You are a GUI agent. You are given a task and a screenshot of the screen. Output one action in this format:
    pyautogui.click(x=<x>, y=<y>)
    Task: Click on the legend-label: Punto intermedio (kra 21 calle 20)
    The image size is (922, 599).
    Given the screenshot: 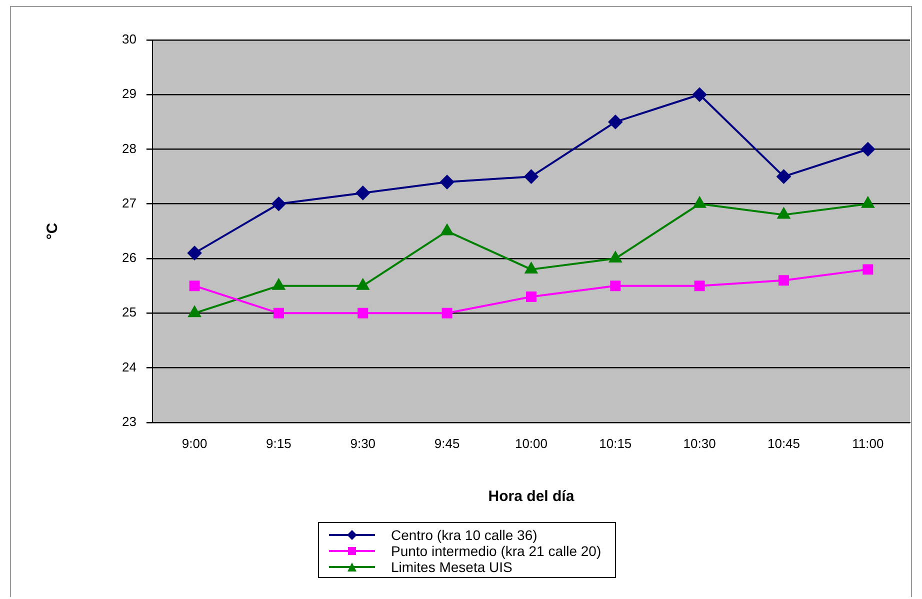 What is the action you would take?
    pyautogui.click(x=496, y=551)
    